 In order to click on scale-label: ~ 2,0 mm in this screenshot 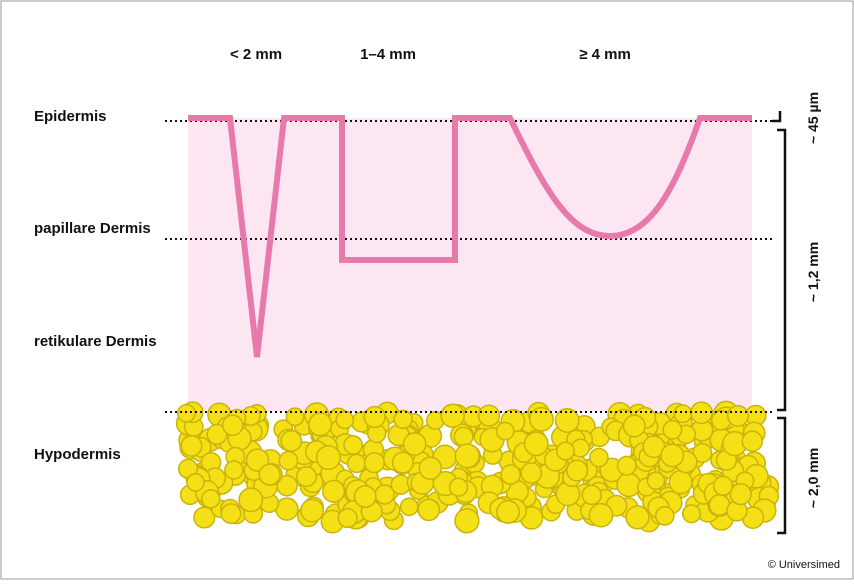, I will do `click(813, 478)`.